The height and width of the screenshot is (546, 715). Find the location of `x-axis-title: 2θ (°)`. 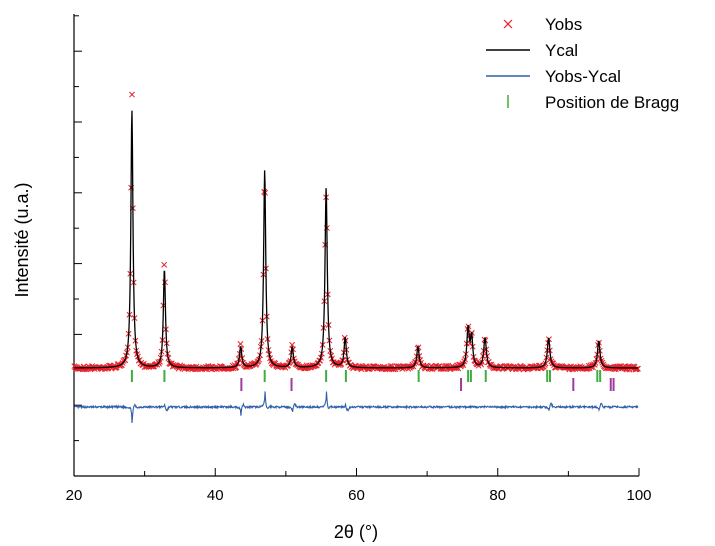

x-axis-title: 2θ (°) is located at coordinates (356, 532).